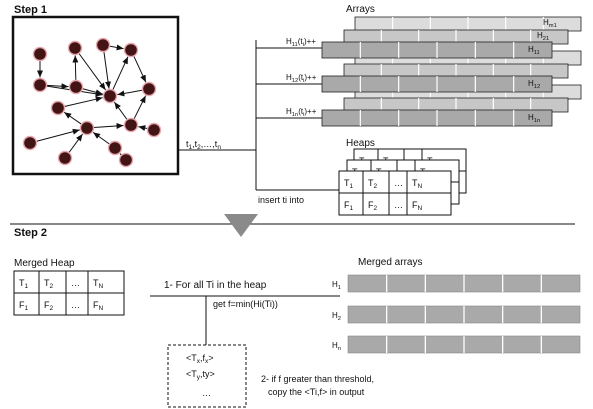 The width and height of the screenshot is (593, 409). What do you see at coordinates (98, 306) in the screenshot?
I see `merged-heap-cell-1-3: FN` at bounding box center [98, 306].